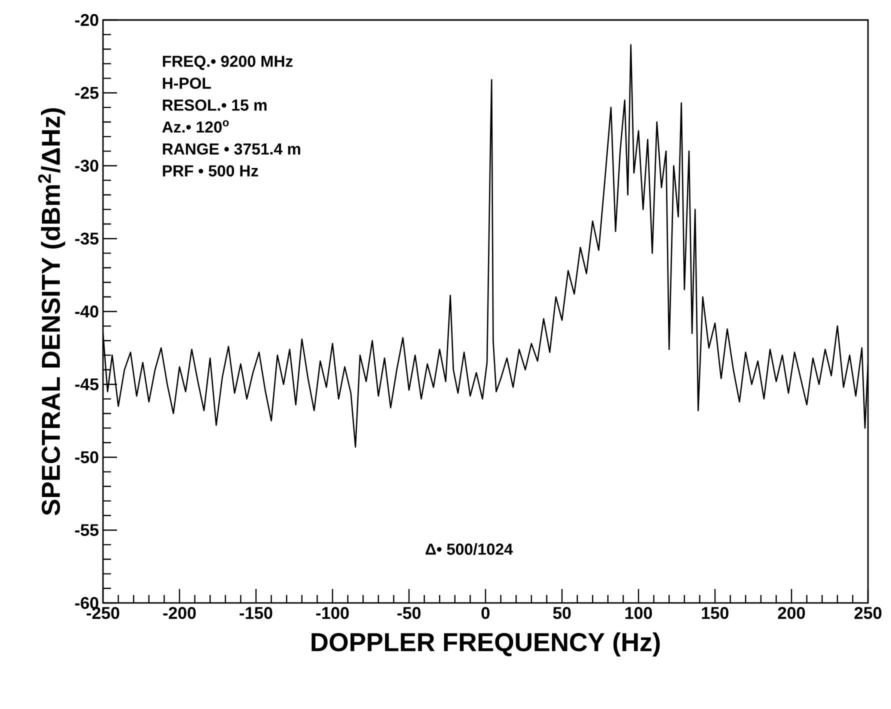 Image resolution: width=891 pixels, height=709 pixels. I want to click on y-tick-label: -40, so click(86, 311).